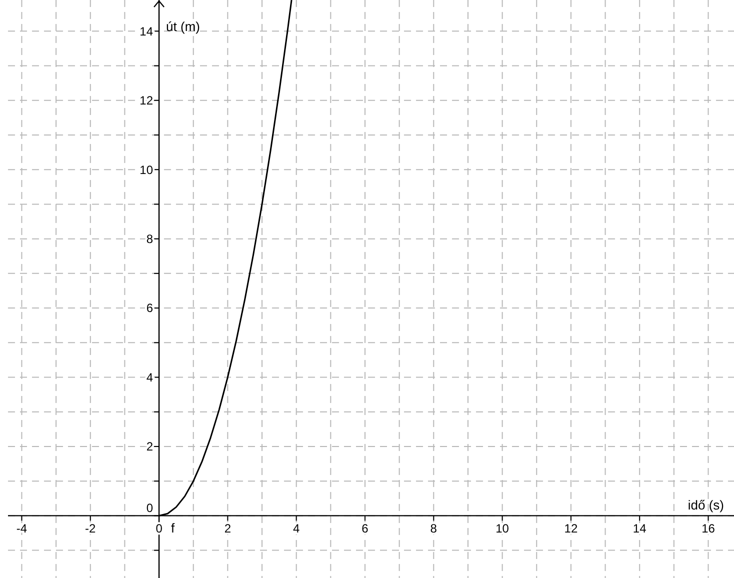 This screenshot has height=578, width=734. I want to click on x-tick-label: -4, so click(22, 529).